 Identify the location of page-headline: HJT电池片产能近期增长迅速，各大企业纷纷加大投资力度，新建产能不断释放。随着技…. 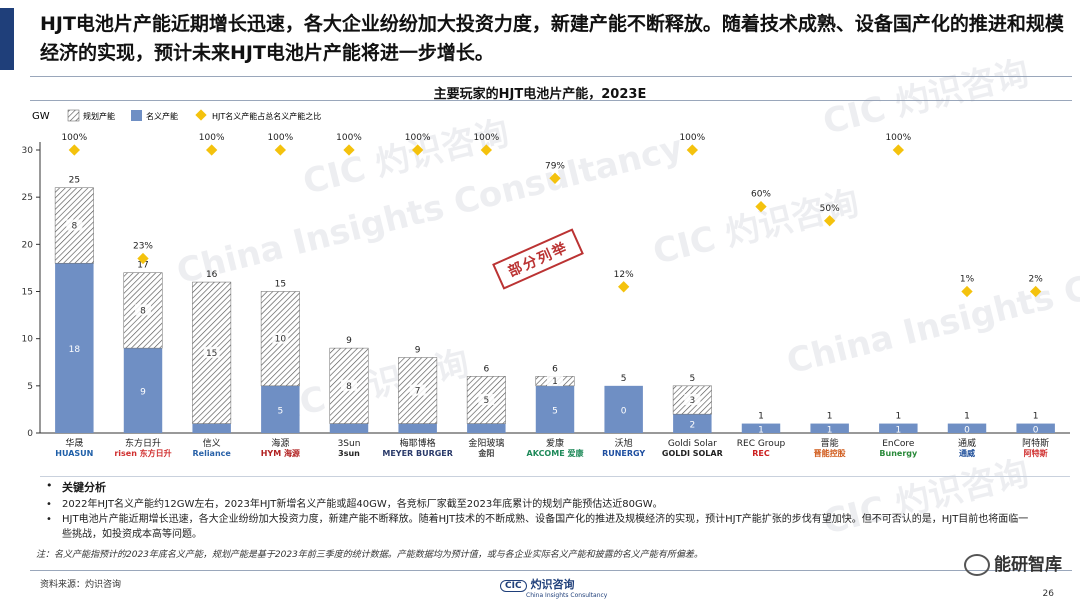
(552, 38).